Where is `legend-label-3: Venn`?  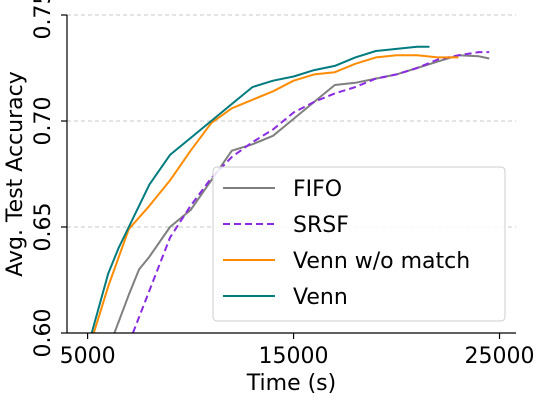
legend-label-3: Venn is located at coordinates (320, 297).